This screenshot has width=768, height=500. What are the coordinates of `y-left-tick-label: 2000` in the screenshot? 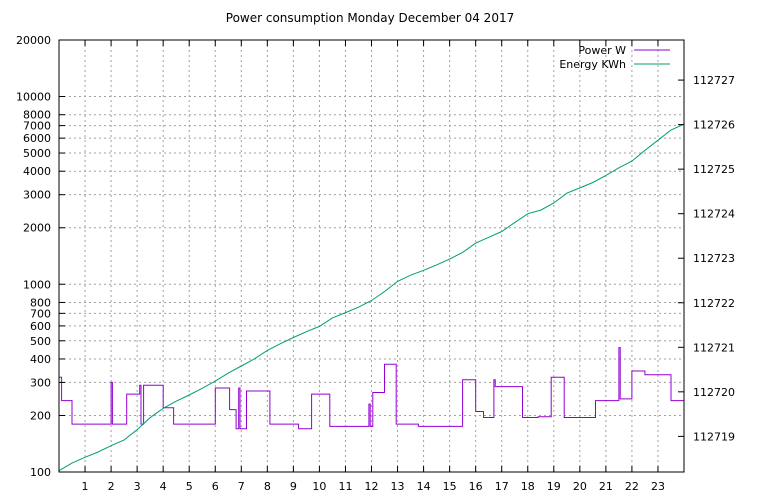 It's located at (37, 228).